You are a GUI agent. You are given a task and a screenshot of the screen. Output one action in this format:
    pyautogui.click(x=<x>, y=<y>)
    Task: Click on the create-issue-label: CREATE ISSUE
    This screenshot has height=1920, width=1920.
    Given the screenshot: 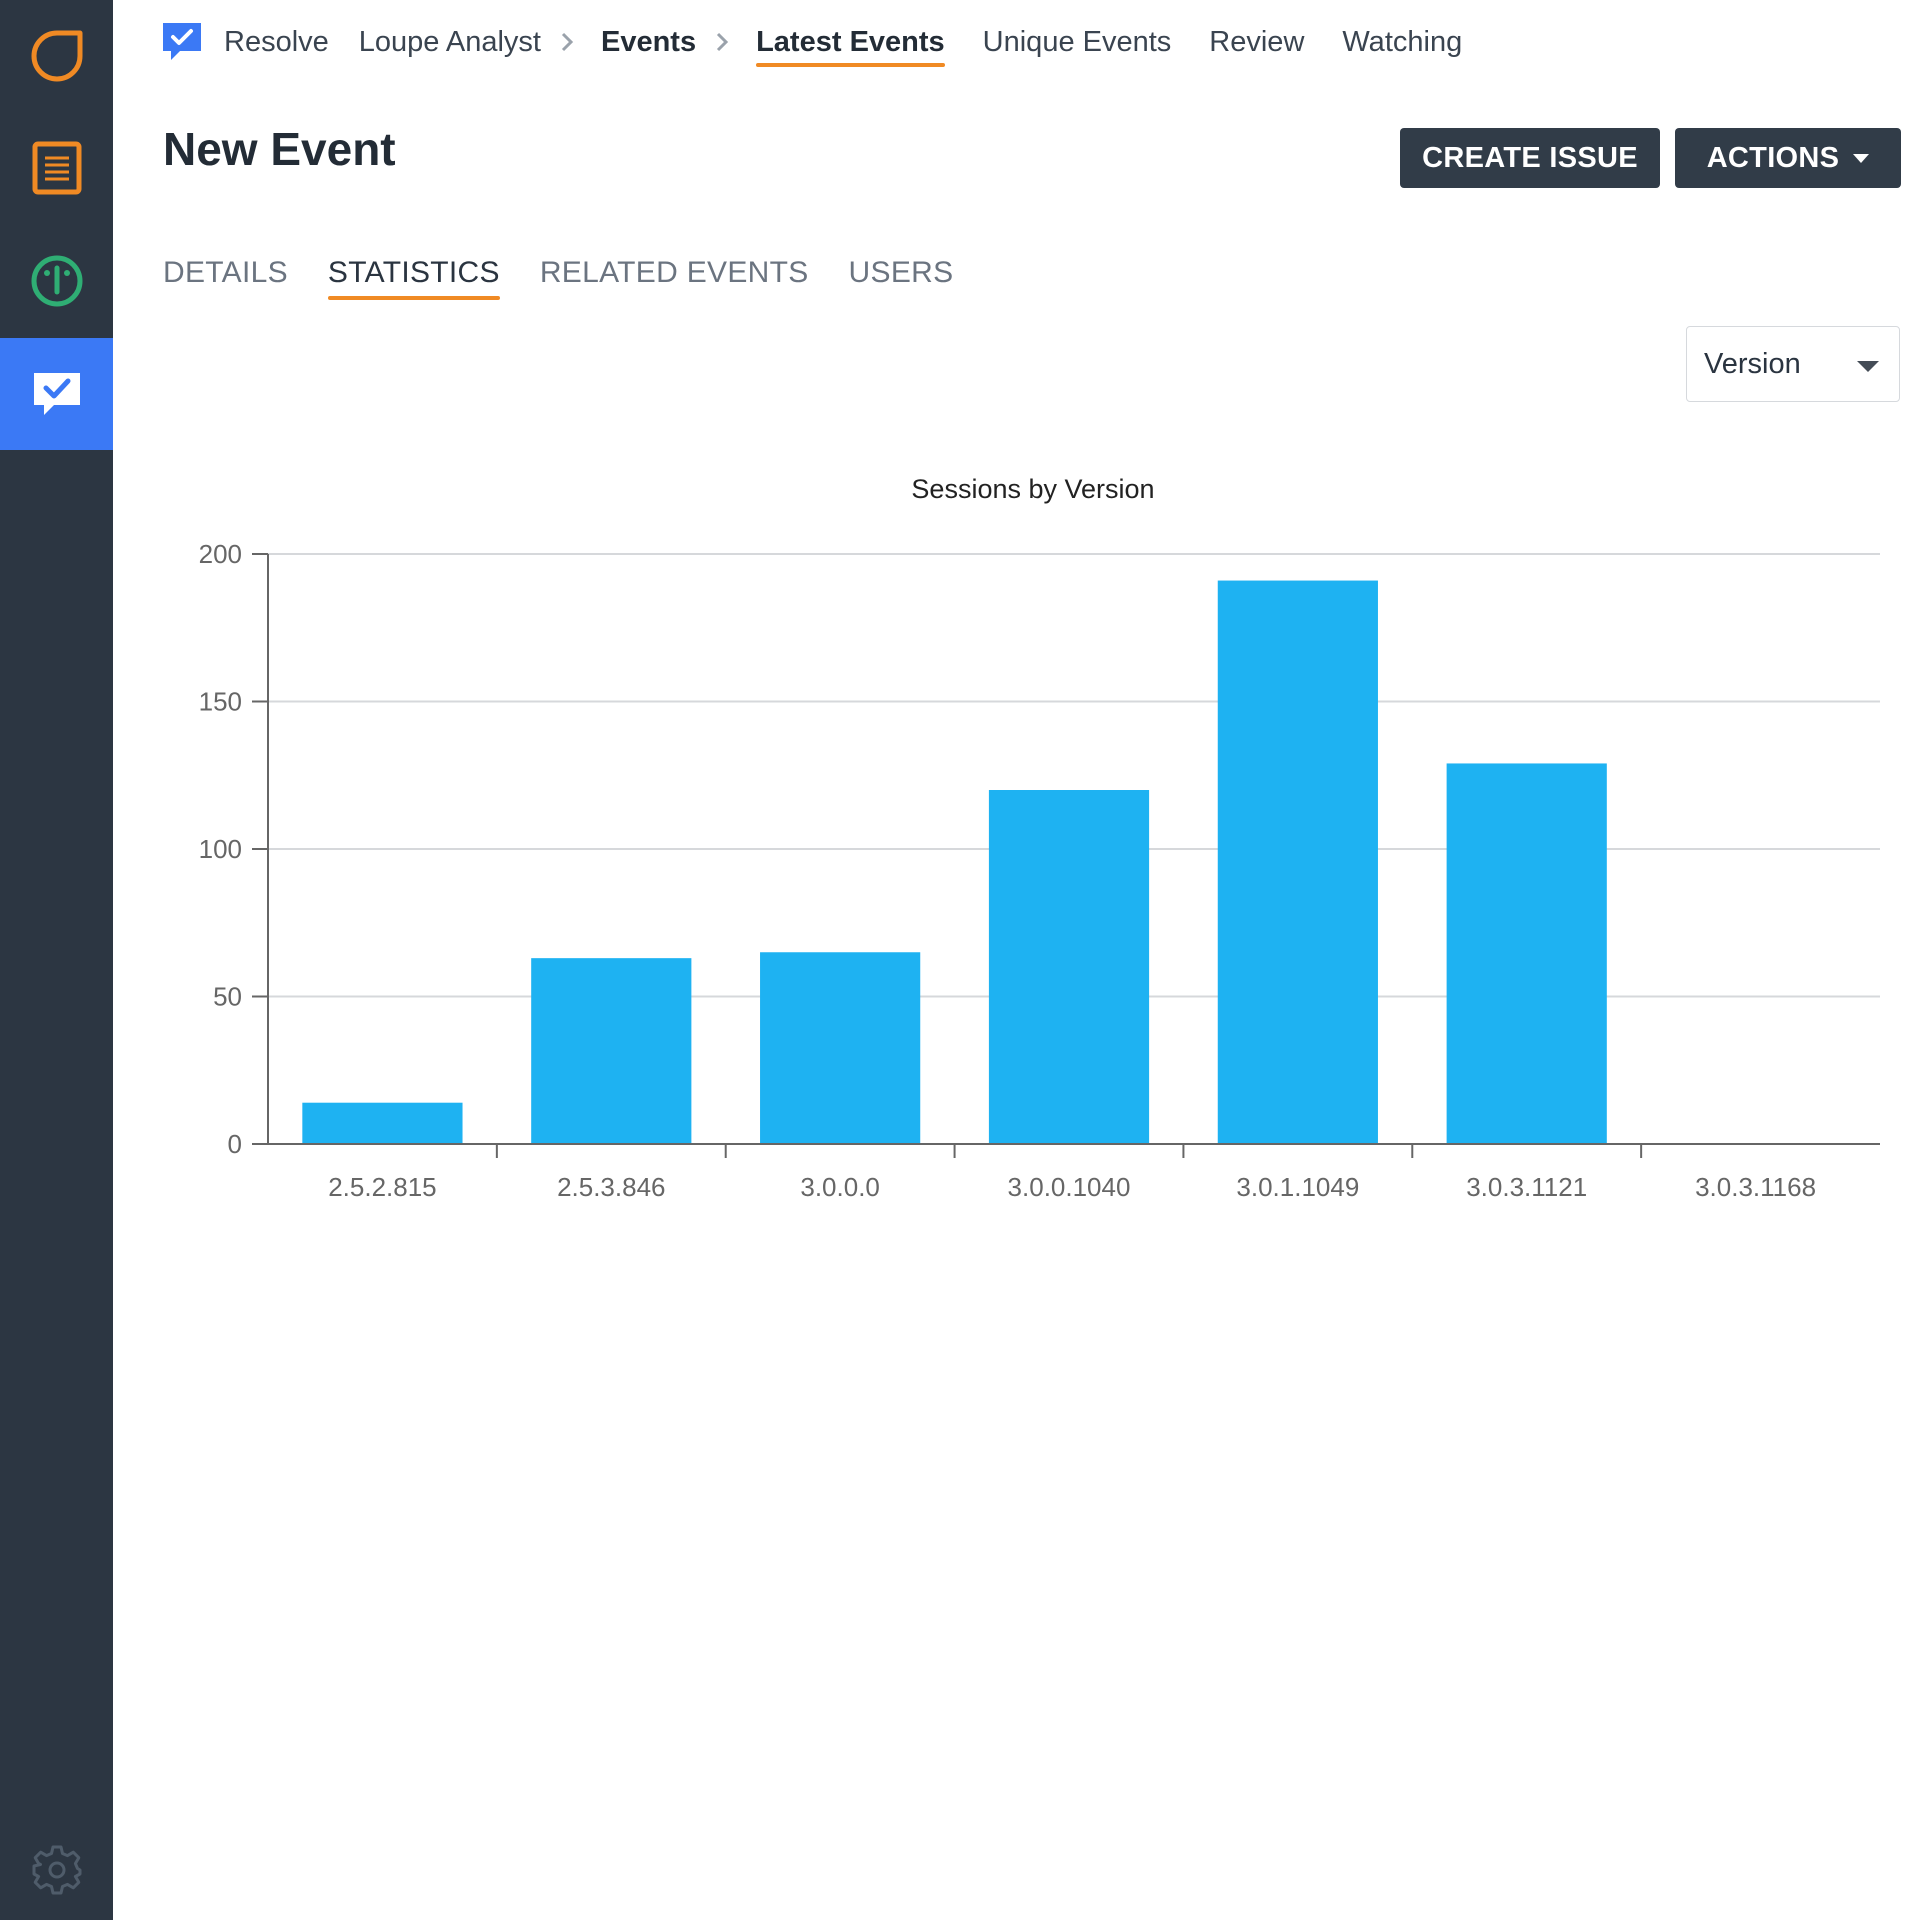 What is the action you would take?
    pyautogui.click(x=1530, y=157)
    